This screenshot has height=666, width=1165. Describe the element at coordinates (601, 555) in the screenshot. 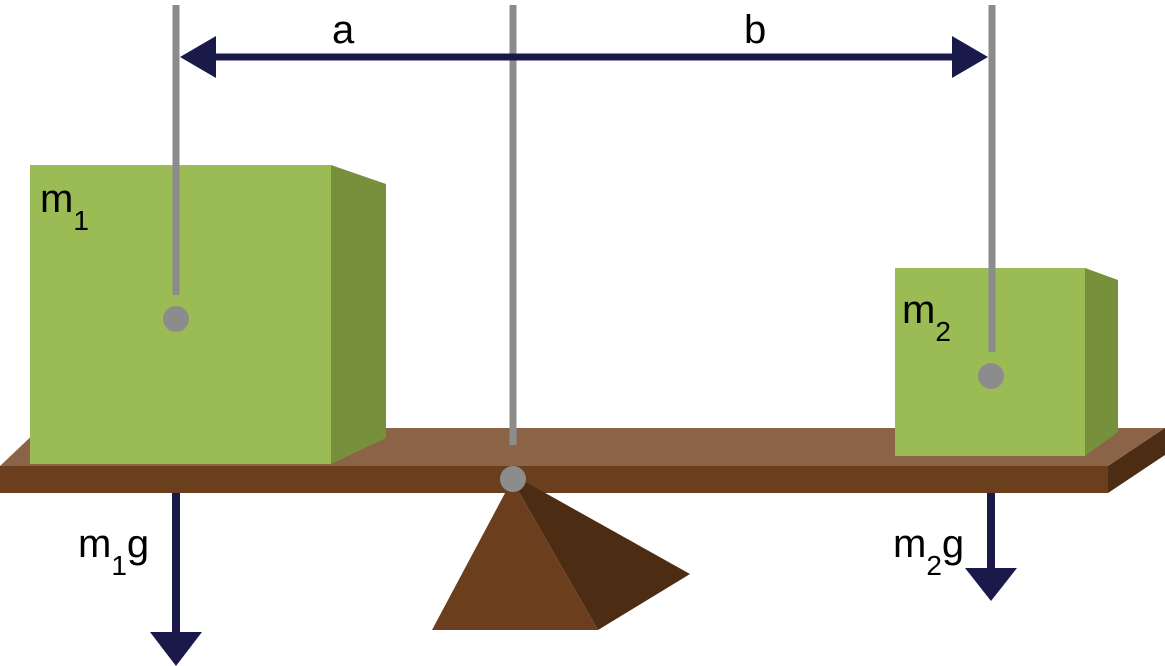

I see `fulcrum-side-face` at that location.